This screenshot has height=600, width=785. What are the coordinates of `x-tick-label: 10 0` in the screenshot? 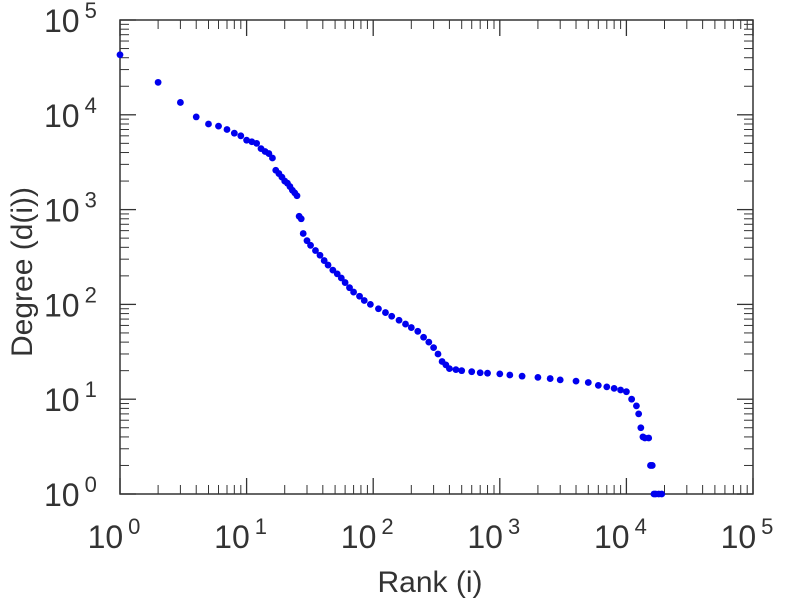 It's located at (114, 534).